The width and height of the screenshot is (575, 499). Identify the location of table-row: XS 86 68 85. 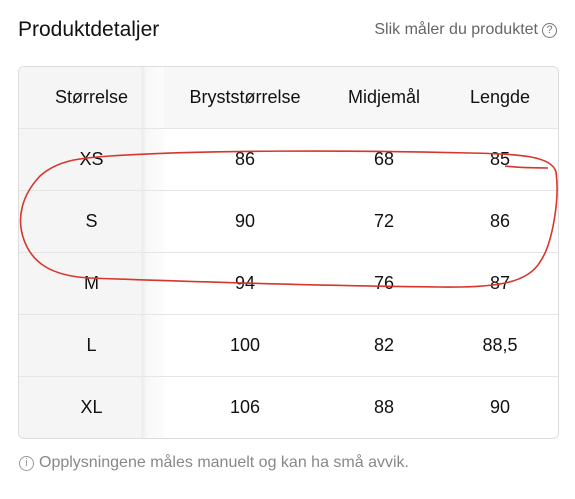
(288, 160).